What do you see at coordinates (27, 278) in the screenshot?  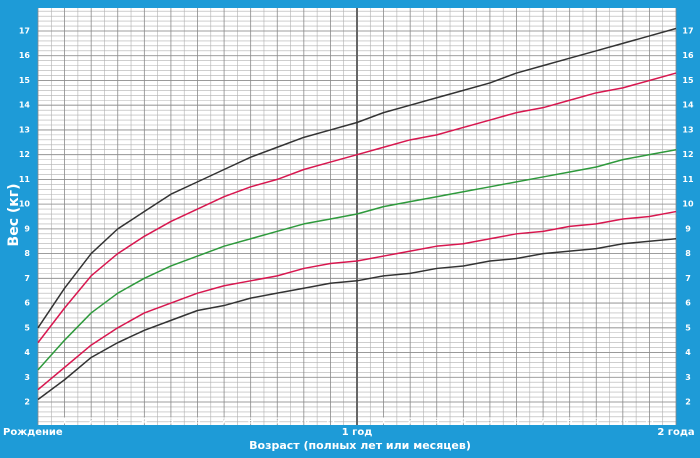 I see `y-tick-label: 7` at bounding box center [27, 278].